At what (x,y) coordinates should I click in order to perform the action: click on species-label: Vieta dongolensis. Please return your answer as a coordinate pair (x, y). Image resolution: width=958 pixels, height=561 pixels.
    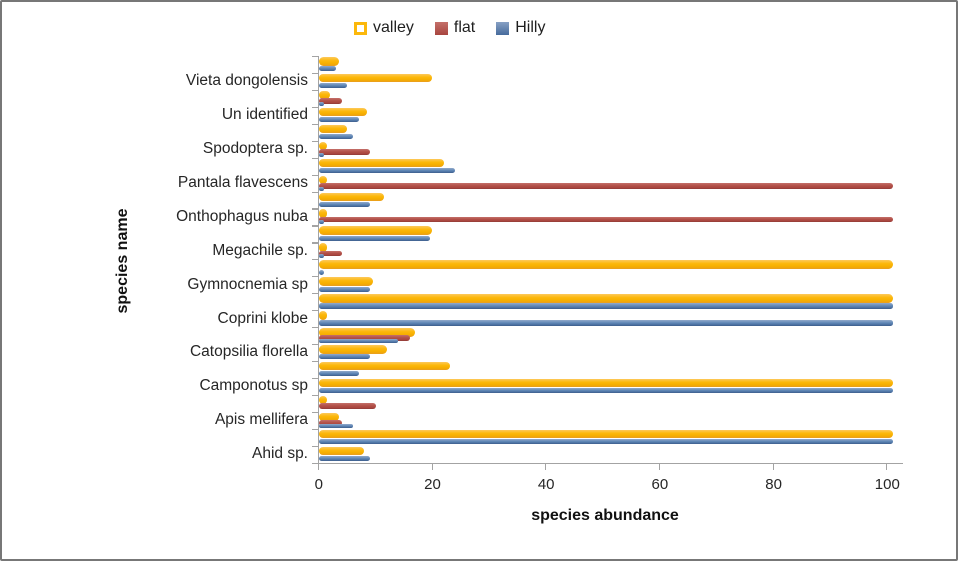
    Looking at the image, I should click on (246, 81).